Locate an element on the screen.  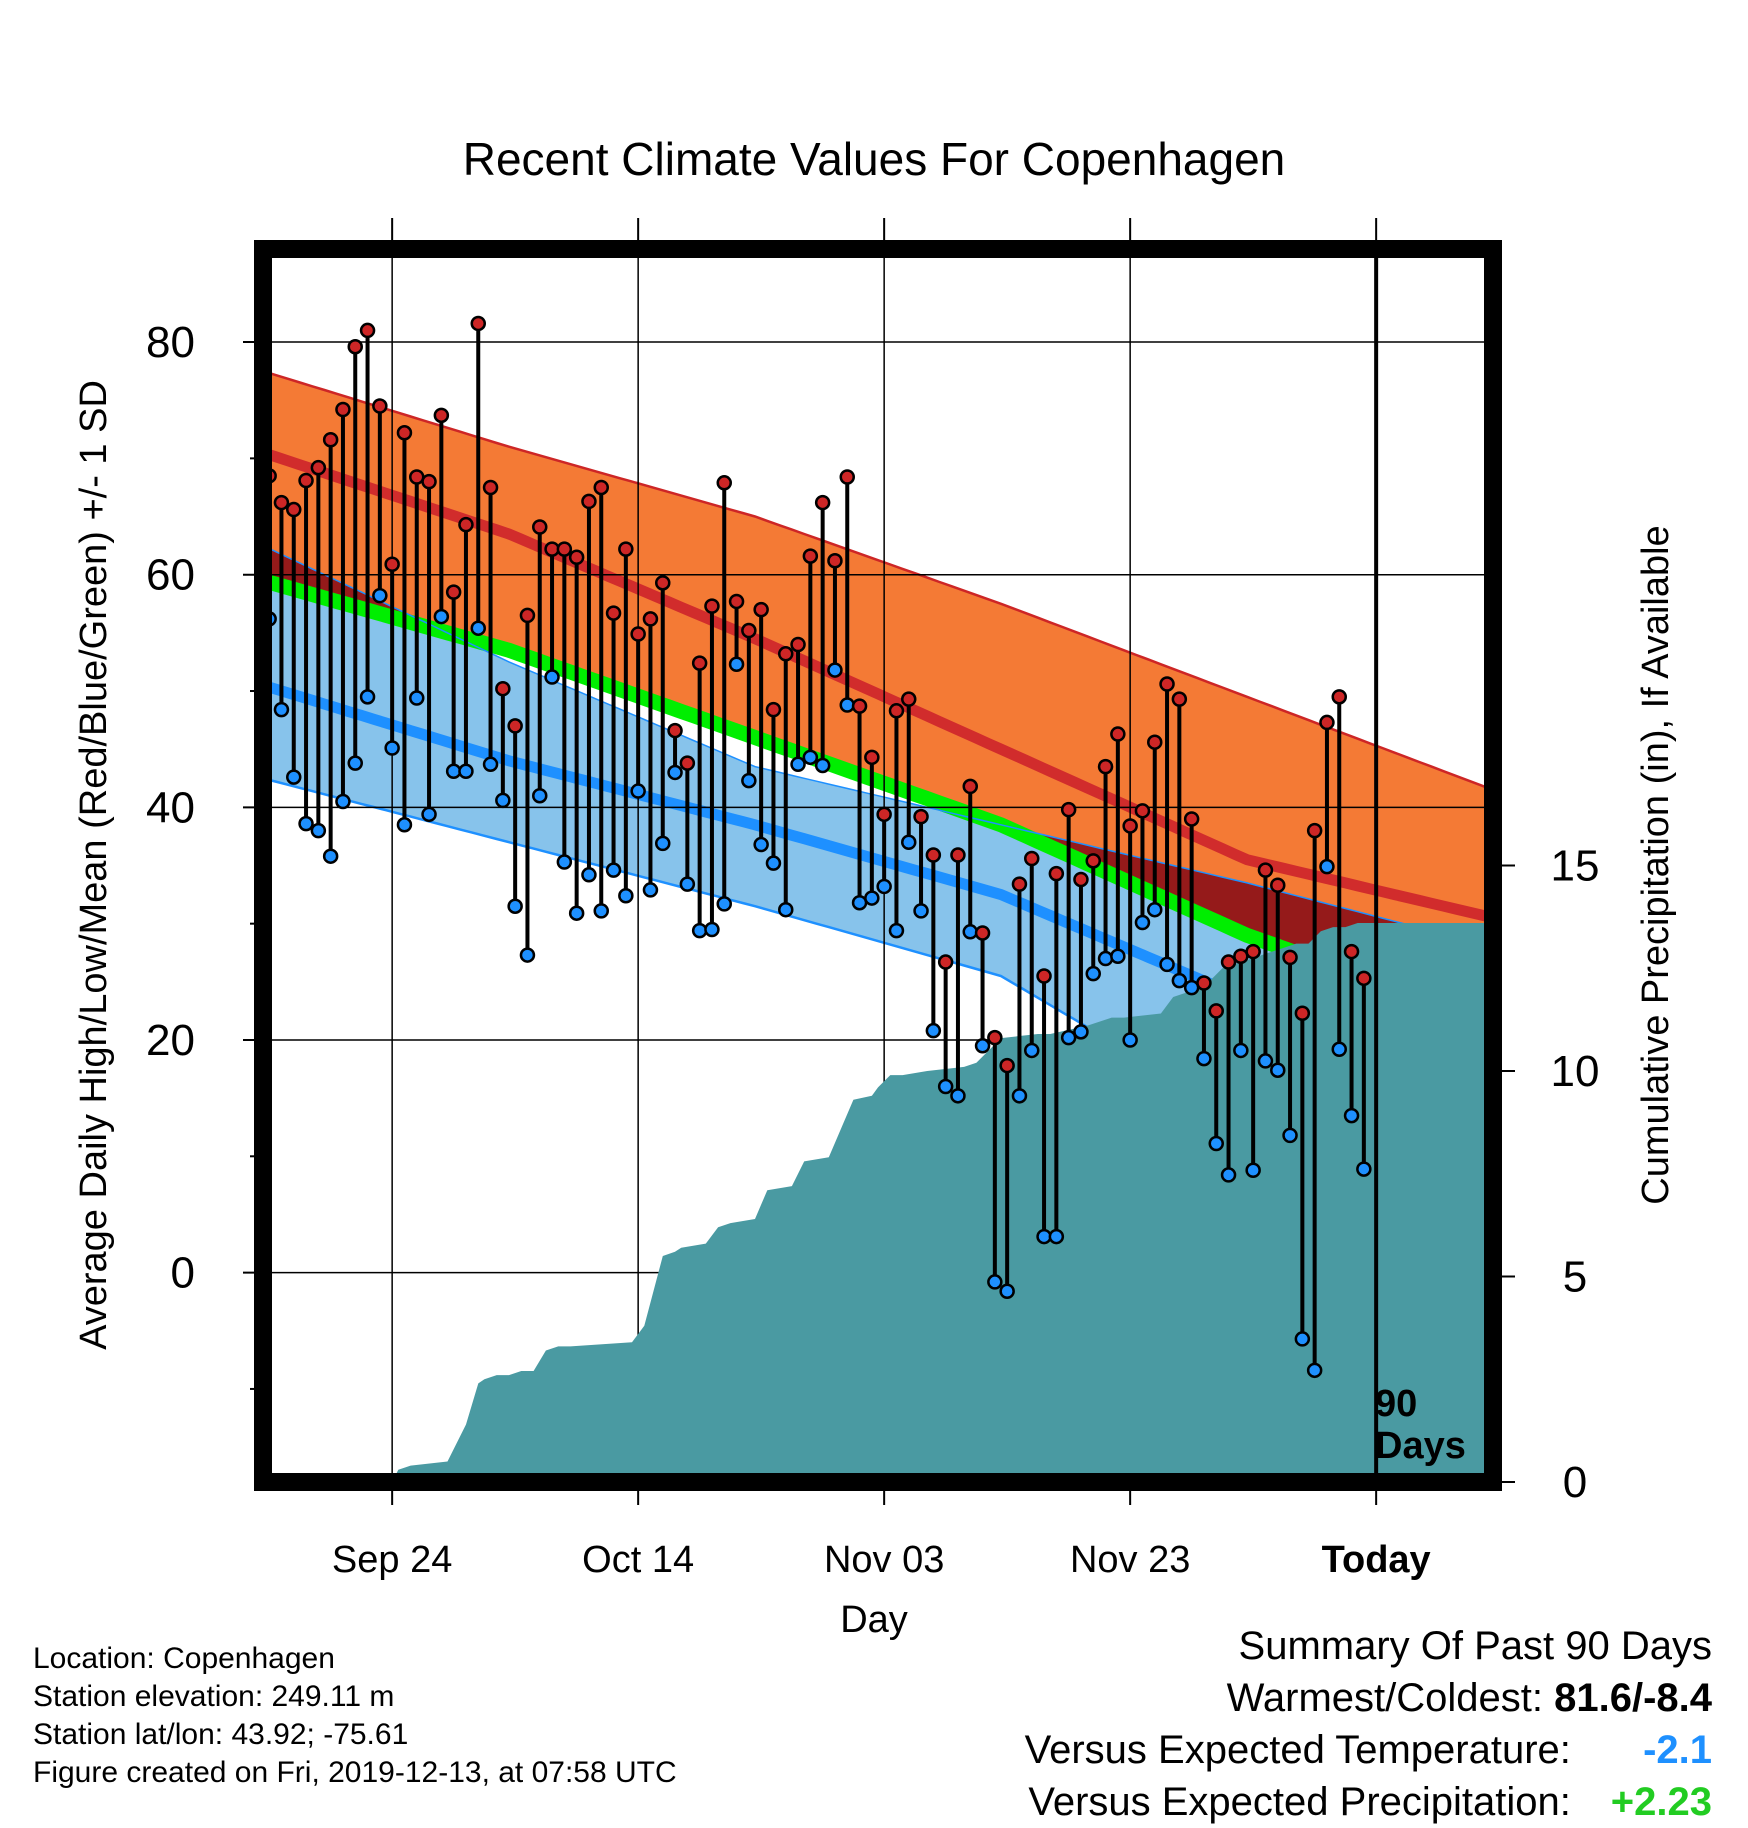
y2-tick-label-0: 0 is located at coordinates (1575, 1482).